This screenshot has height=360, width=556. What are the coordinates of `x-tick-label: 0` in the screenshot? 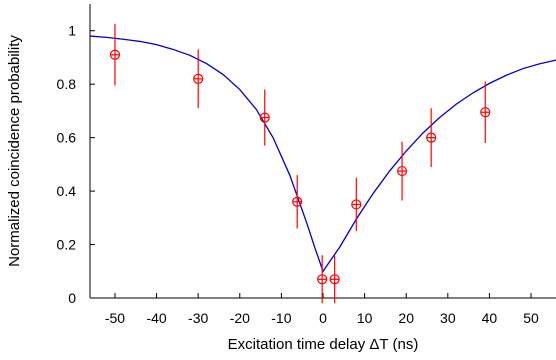 It's located at (323, 318).